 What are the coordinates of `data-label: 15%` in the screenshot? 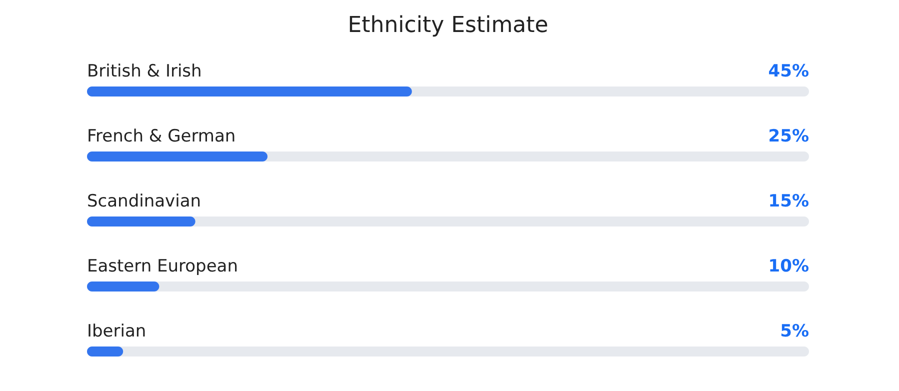 It's located at (788, 202).